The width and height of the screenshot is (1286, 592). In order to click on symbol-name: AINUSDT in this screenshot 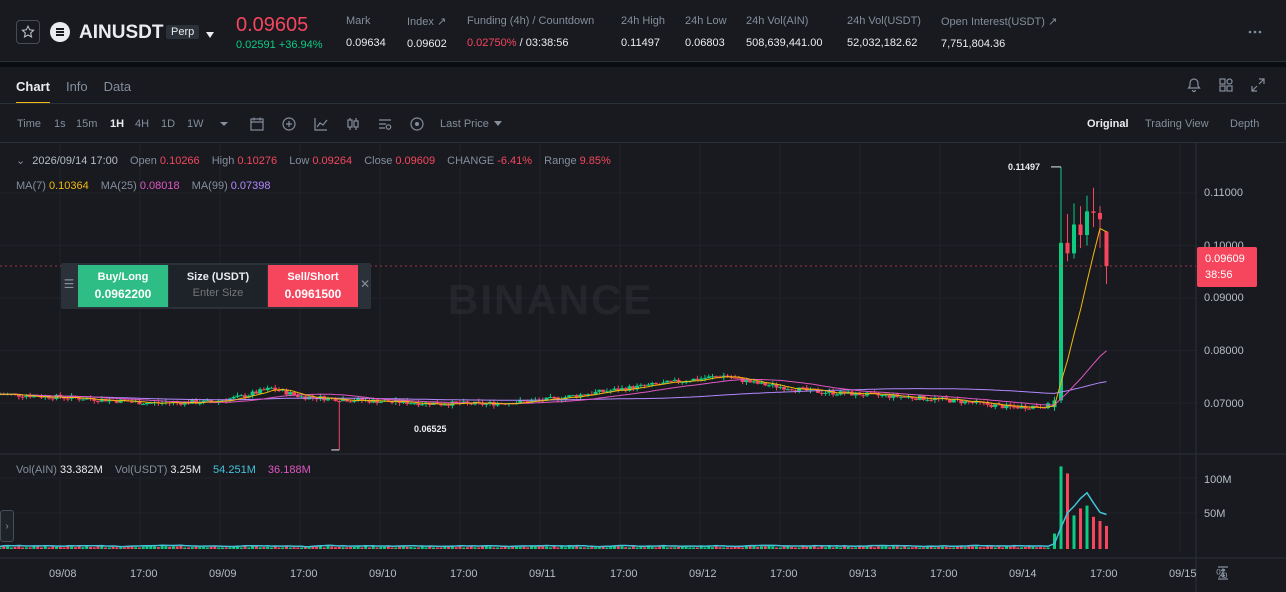, I will do `click(121, 32)`.